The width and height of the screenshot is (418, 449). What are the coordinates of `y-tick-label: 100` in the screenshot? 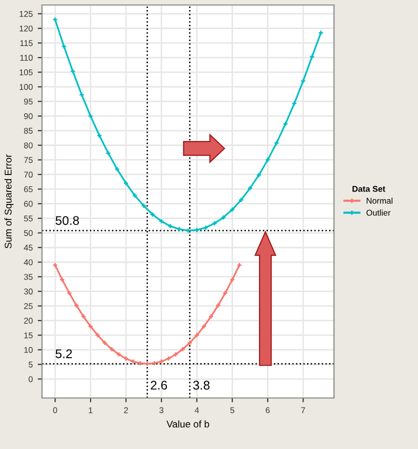 It's located at (26, 87).